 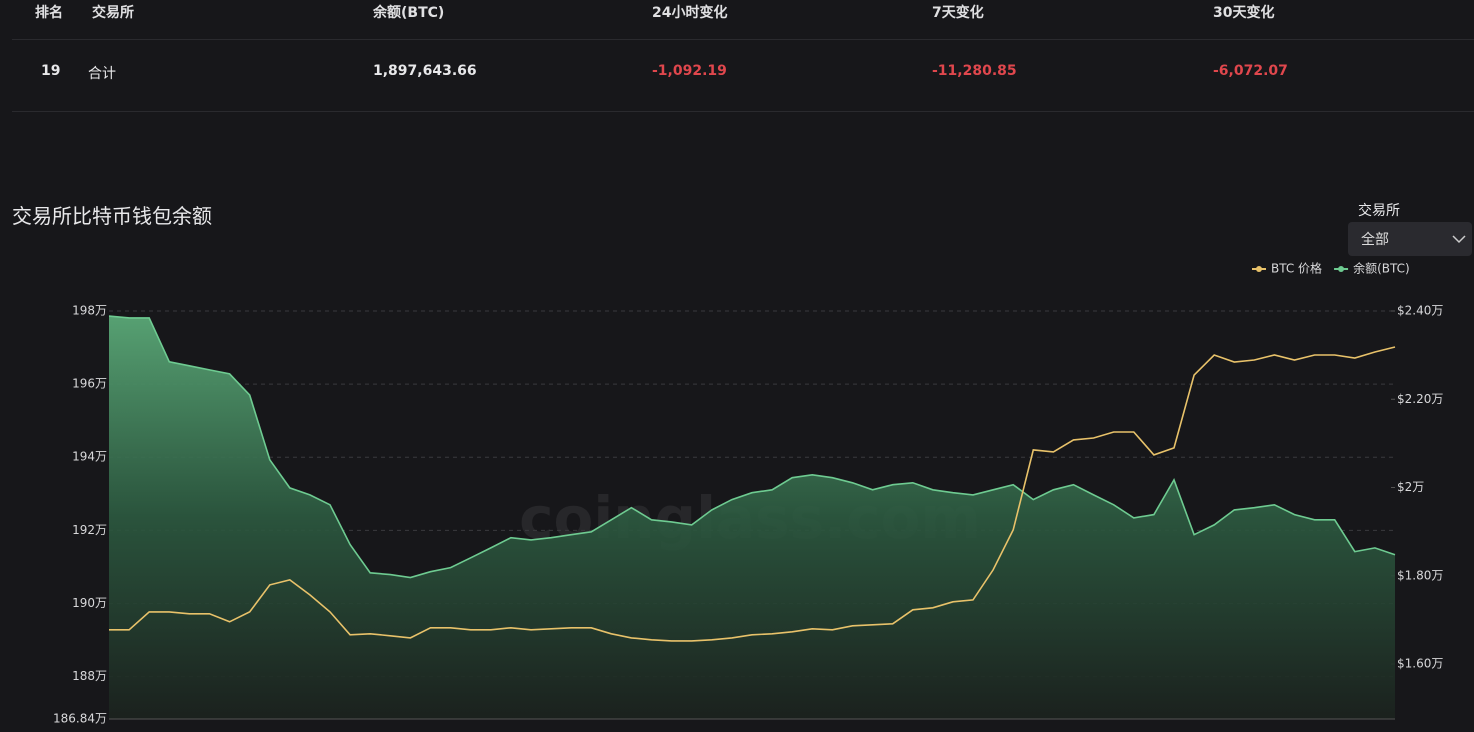 I want to click on chart-title: 交易所比特币钱包余额, so click(x=112, y=216).